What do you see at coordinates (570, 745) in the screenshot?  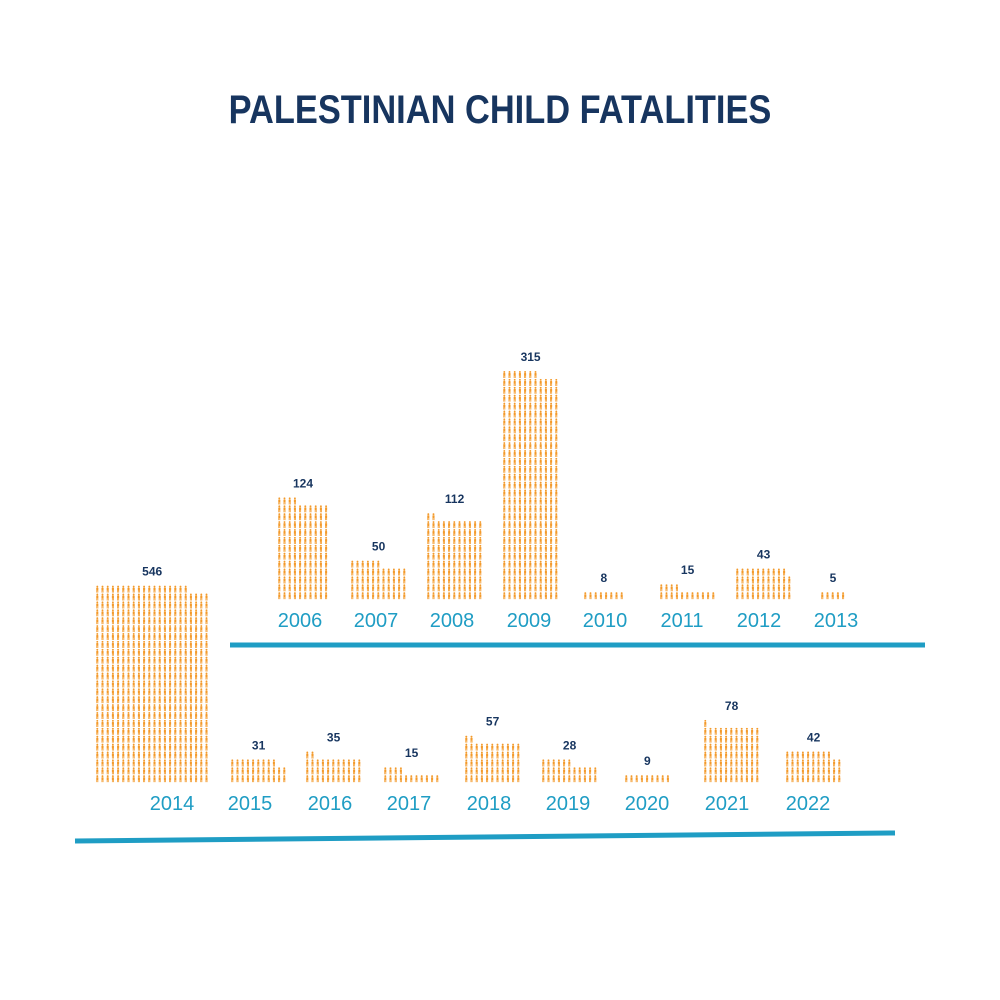 I see `value-label-2019: 28` at bounding box center [570, 745].